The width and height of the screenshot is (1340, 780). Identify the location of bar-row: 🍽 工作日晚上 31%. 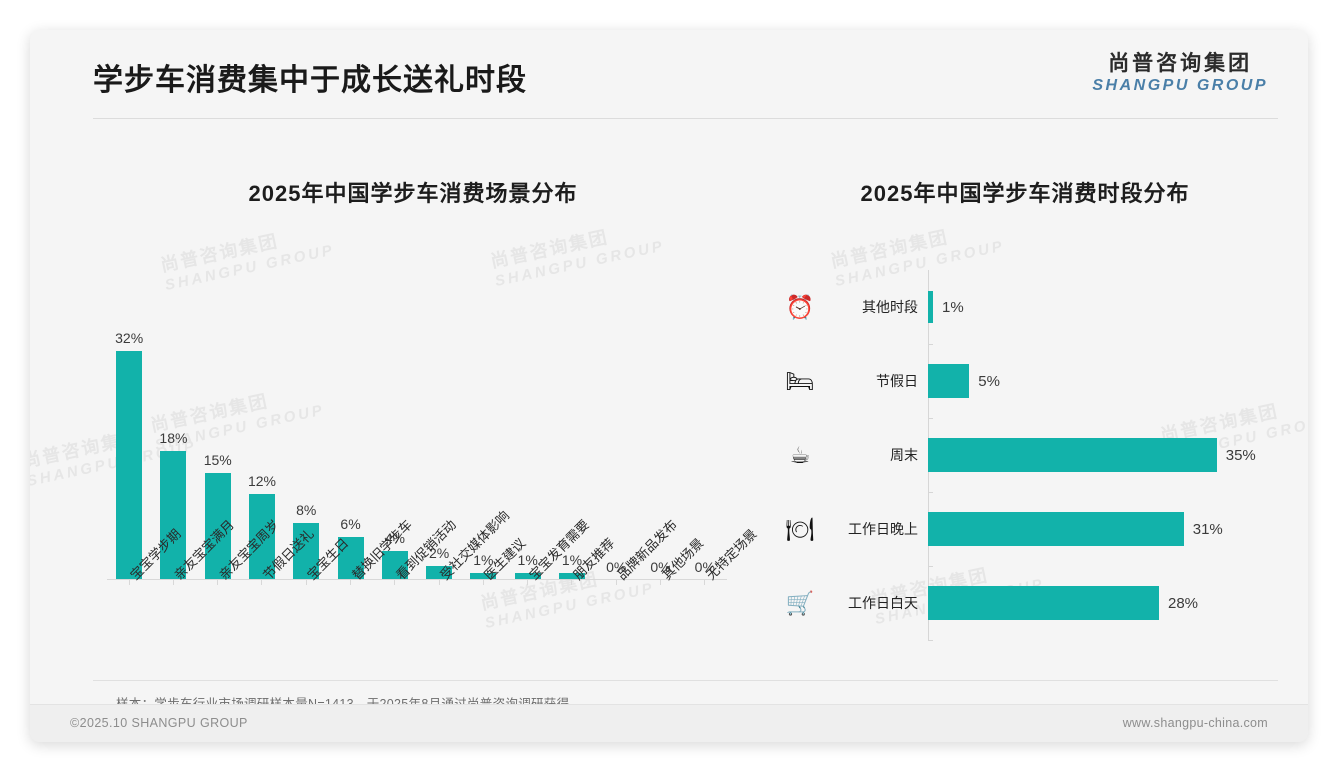
(1025, 529).